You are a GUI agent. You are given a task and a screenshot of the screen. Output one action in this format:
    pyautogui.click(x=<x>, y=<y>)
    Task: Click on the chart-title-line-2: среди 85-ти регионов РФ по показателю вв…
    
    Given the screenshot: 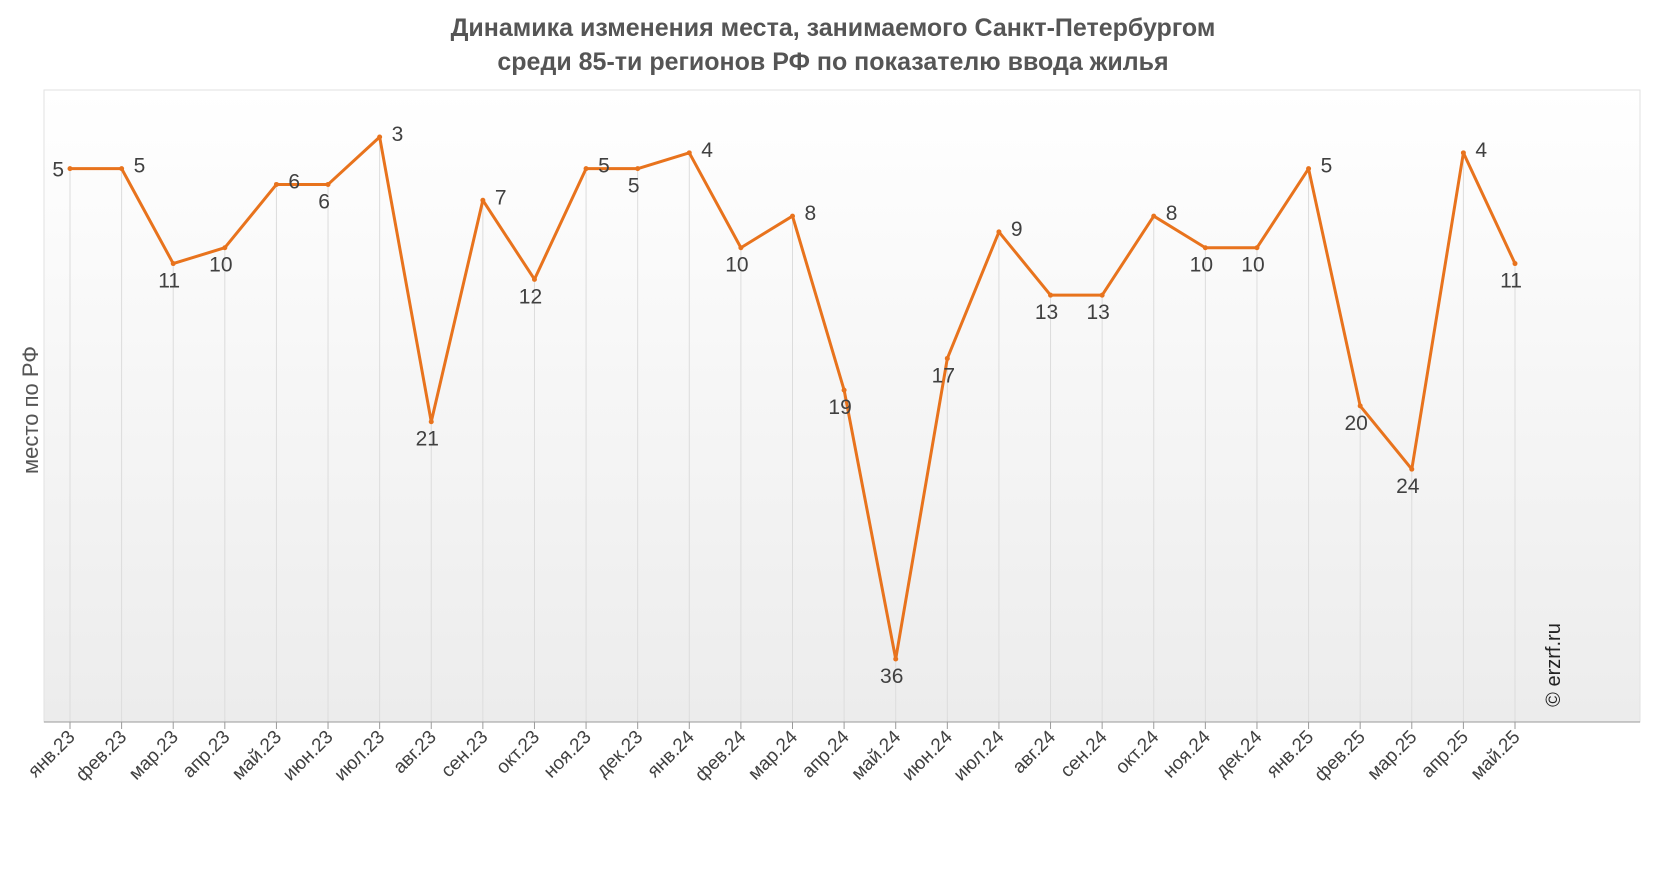 What is the action you would take?
    pyautogui.click(x=833, y=62)
    